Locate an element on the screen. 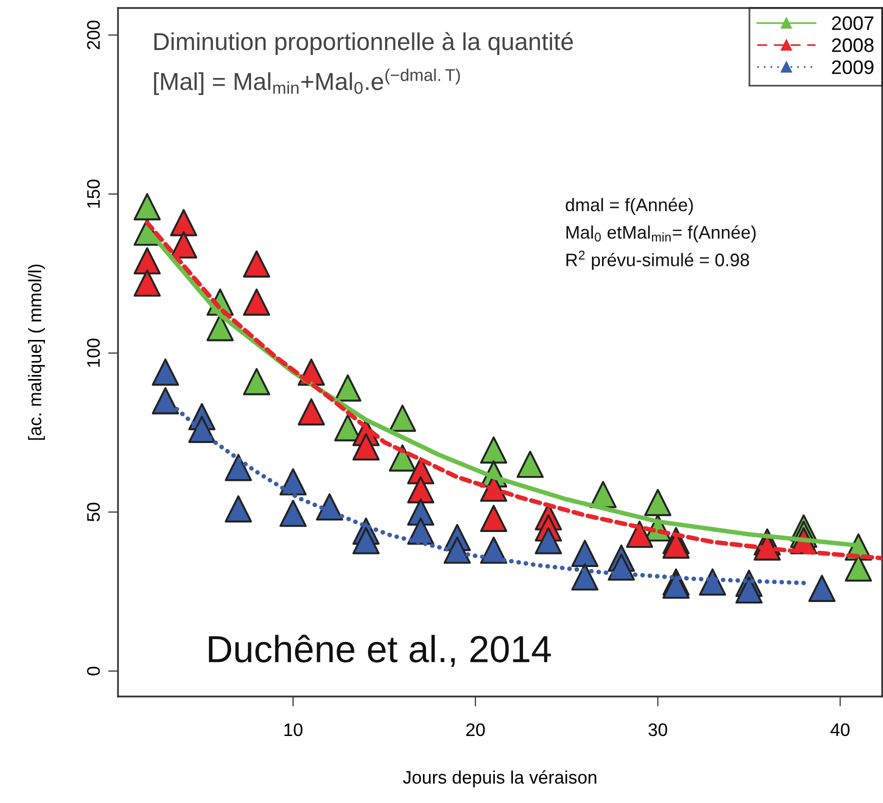  y-tick-label: 100 is located at coordinates (93, 352).